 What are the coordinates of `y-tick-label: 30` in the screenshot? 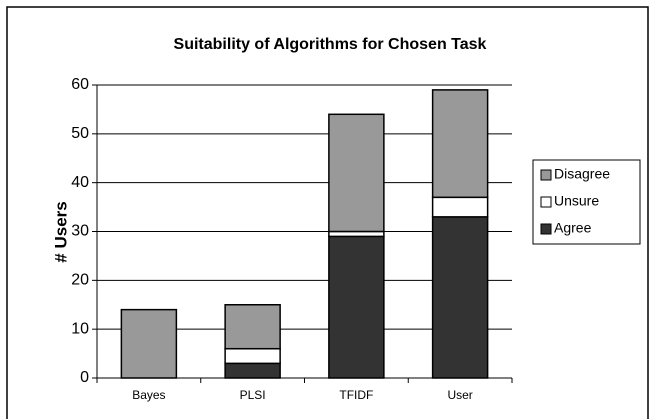 It's located at (80, 231).